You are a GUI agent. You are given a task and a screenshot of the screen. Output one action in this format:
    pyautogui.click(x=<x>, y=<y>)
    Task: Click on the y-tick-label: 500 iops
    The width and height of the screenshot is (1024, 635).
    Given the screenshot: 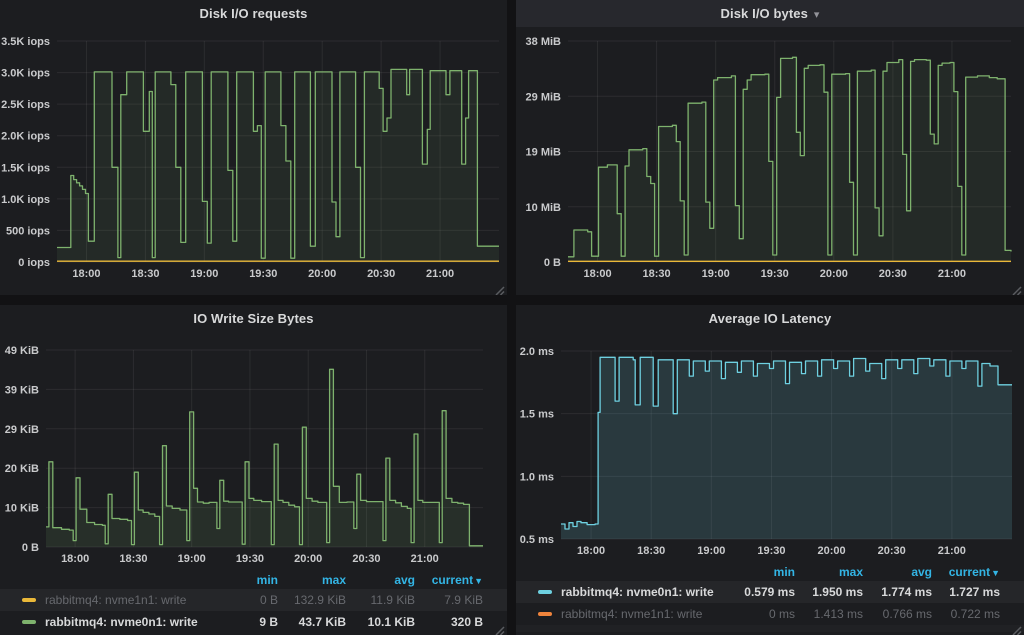 What is the action you would take?
    pyautogui.click(x=28, y=231)
    